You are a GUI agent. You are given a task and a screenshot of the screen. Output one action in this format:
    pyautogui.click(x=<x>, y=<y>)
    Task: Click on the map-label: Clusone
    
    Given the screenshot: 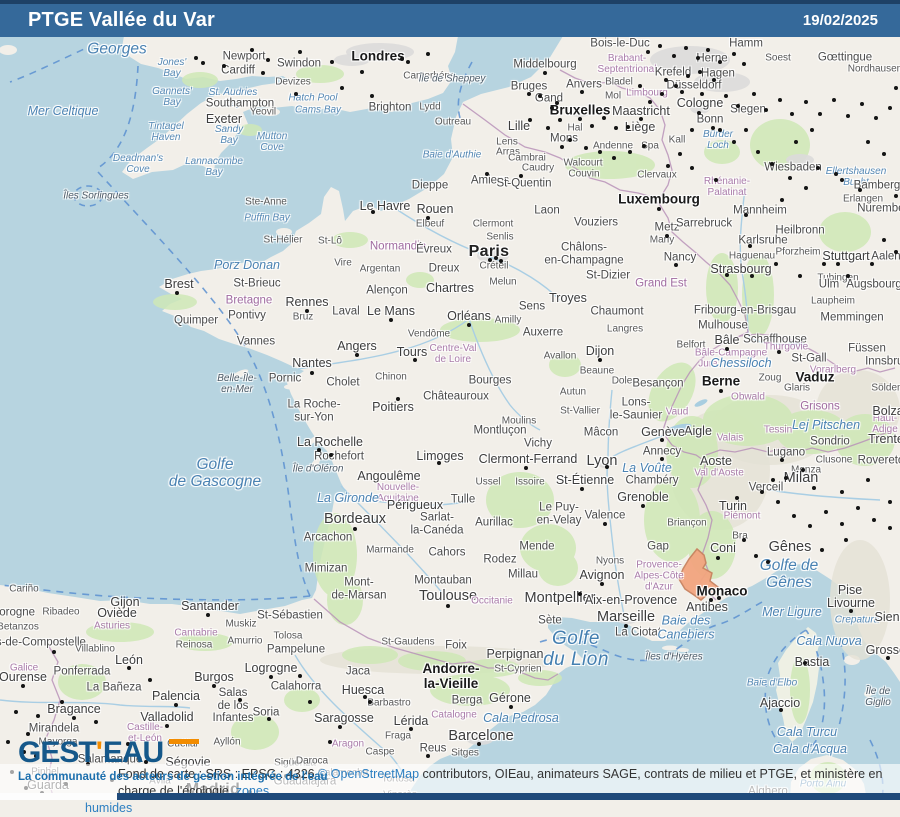 What is the action you would take?
    pyautogui.click(x=834, y=460)
    